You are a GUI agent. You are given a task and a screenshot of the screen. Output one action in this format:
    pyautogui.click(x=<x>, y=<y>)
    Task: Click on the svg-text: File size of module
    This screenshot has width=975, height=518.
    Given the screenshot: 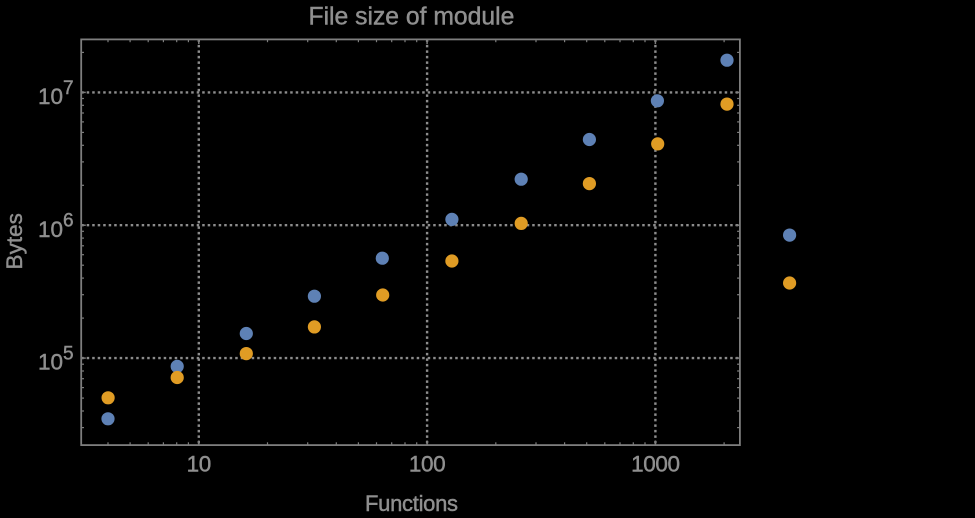 What is the action you would take?
    pyautogui.click(x=411, y=17)
    